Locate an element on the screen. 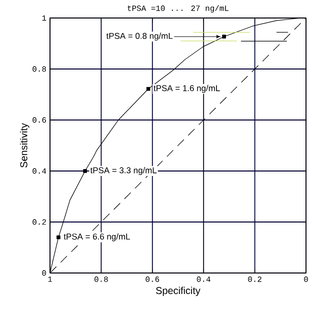  annotation: tPSA = 1.6 ng/mL is located at coordinates (187, 88).